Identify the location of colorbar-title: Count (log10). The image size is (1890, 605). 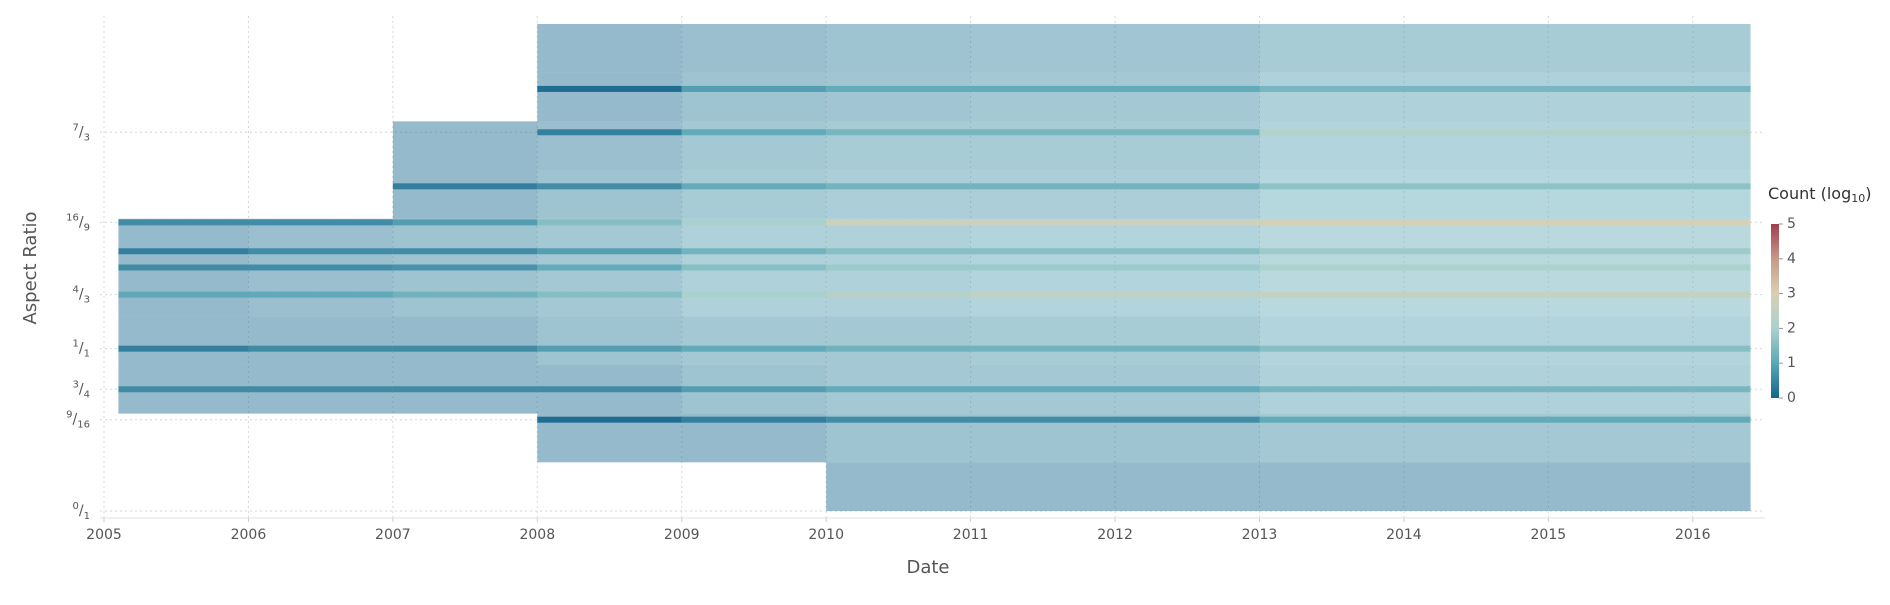
(1819, 195).